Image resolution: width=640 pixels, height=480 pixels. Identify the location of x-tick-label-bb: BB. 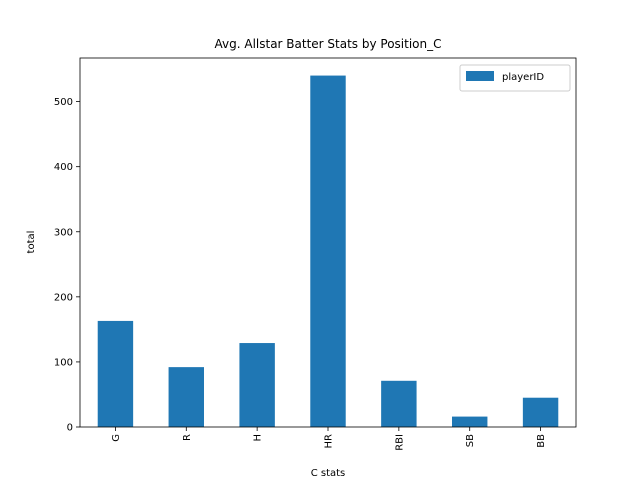
(541, 441).